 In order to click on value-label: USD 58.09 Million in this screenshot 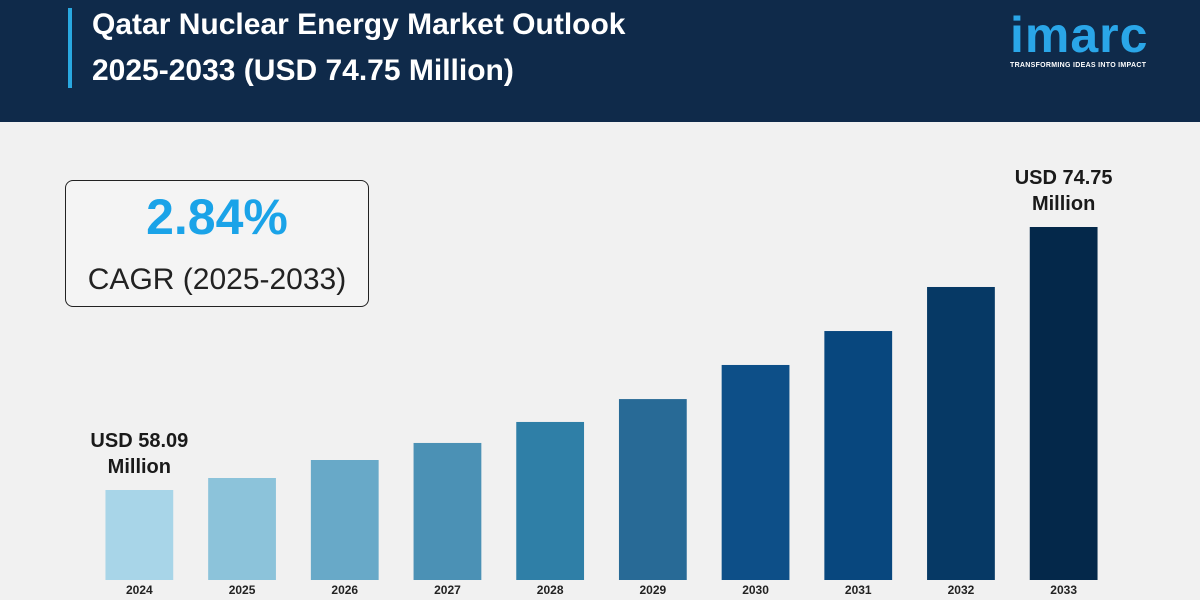, I will do `click(139, 454)`.